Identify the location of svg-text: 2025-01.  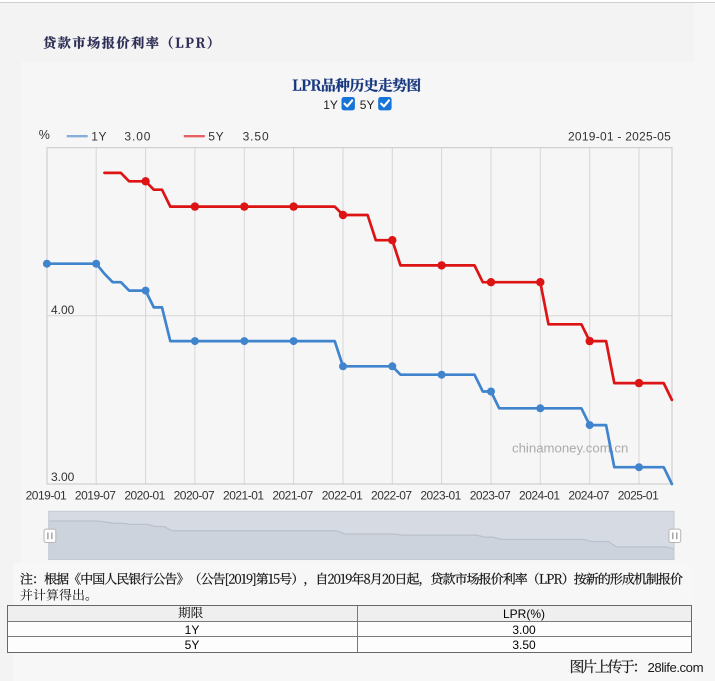
(638, 495).